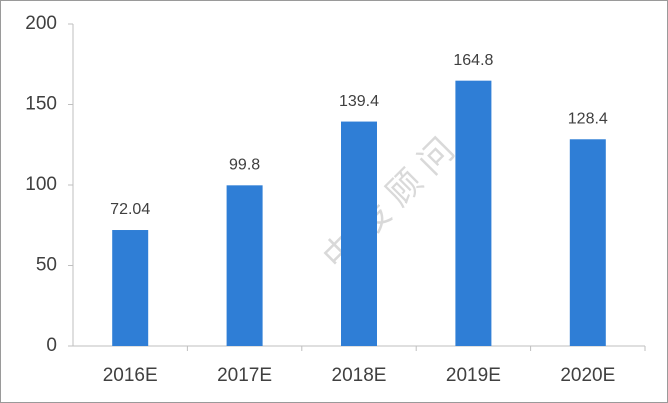  I want to click on y-tick-label: 200, so click(41, 23).